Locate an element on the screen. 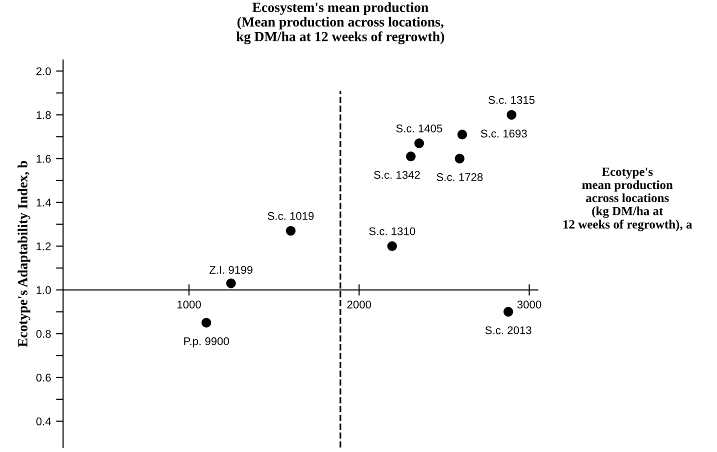 This screenshot has height=452, width=717. x-axis-title: Ecotype's mean production across locations (kg DM/ha at 12 weeks of regrowth), a is located at coordinates (628, 200).